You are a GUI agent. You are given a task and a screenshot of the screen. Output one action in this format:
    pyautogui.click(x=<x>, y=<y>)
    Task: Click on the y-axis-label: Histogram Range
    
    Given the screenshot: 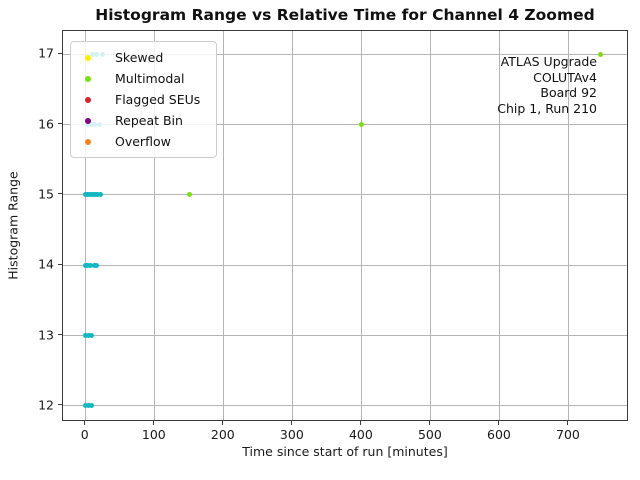 What is the action you would take?
    pyautogui.click(x=13, y=225)
    